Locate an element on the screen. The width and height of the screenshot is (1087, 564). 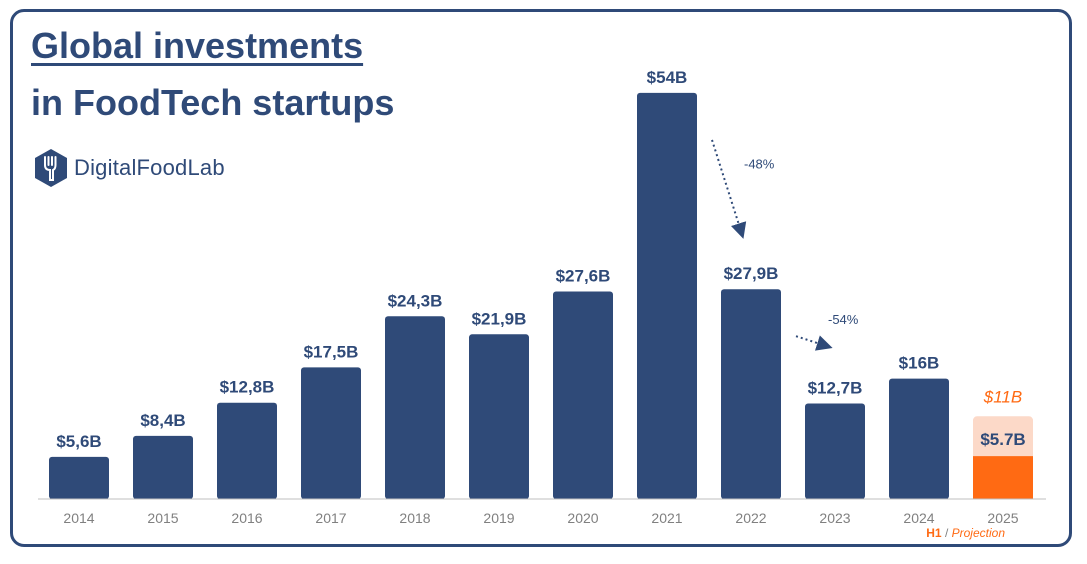
h1-note: H1 is located at coordinates (934, 533).